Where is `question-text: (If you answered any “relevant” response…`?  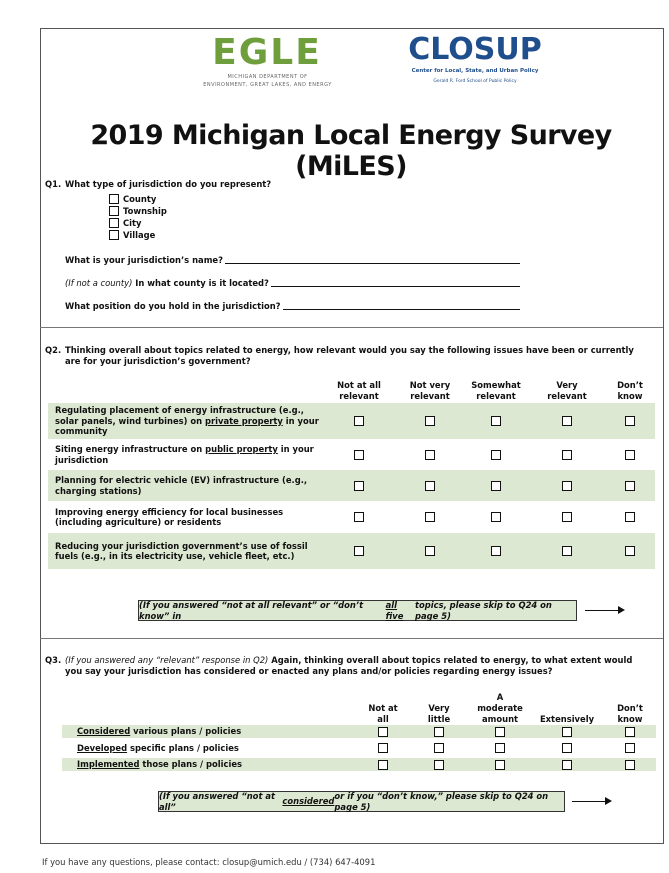
question-text: (If you answered any “relevant” response… is located at coordinates (357, 665).